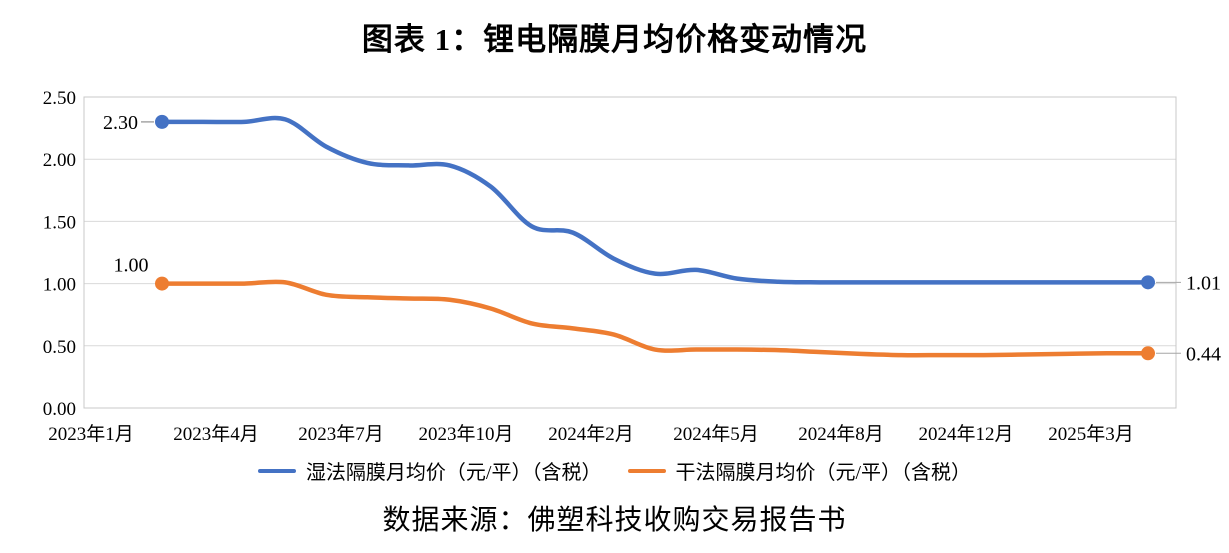  What do you see at coordinates (59, 222) in the screenshot?
I see `y-tick-label: 1.50` at bounding box center [59, 222].